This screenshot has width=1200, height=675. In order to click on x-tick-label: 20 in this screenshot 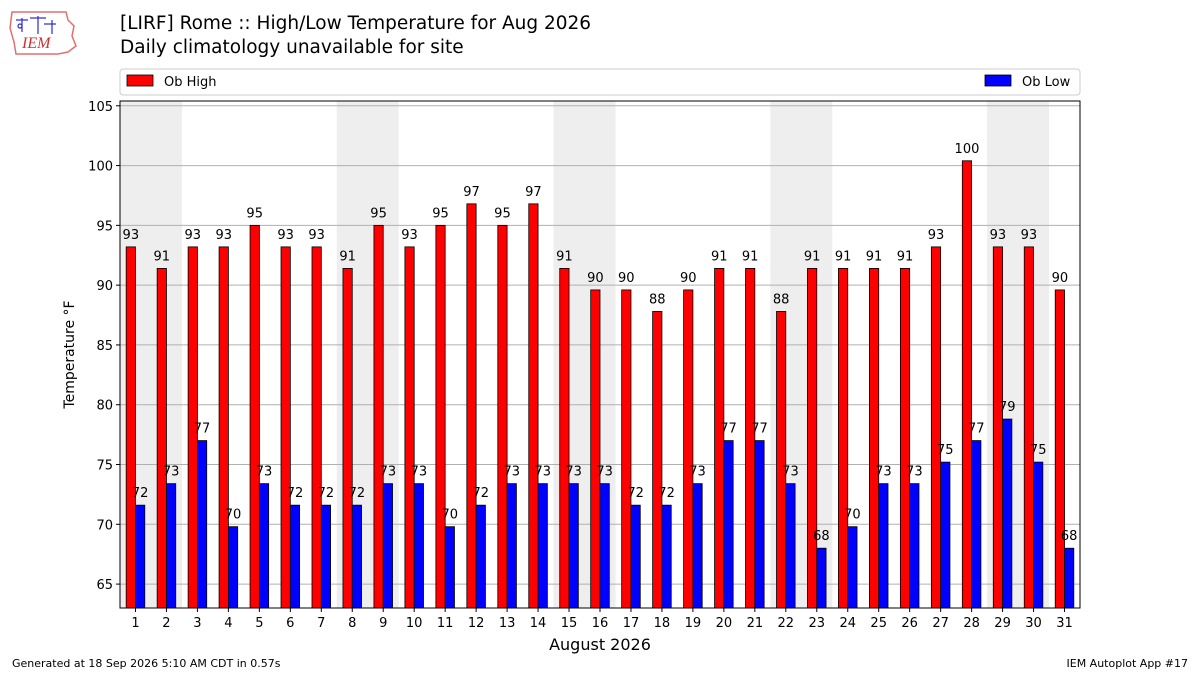, I will do `click(724, 623)`.